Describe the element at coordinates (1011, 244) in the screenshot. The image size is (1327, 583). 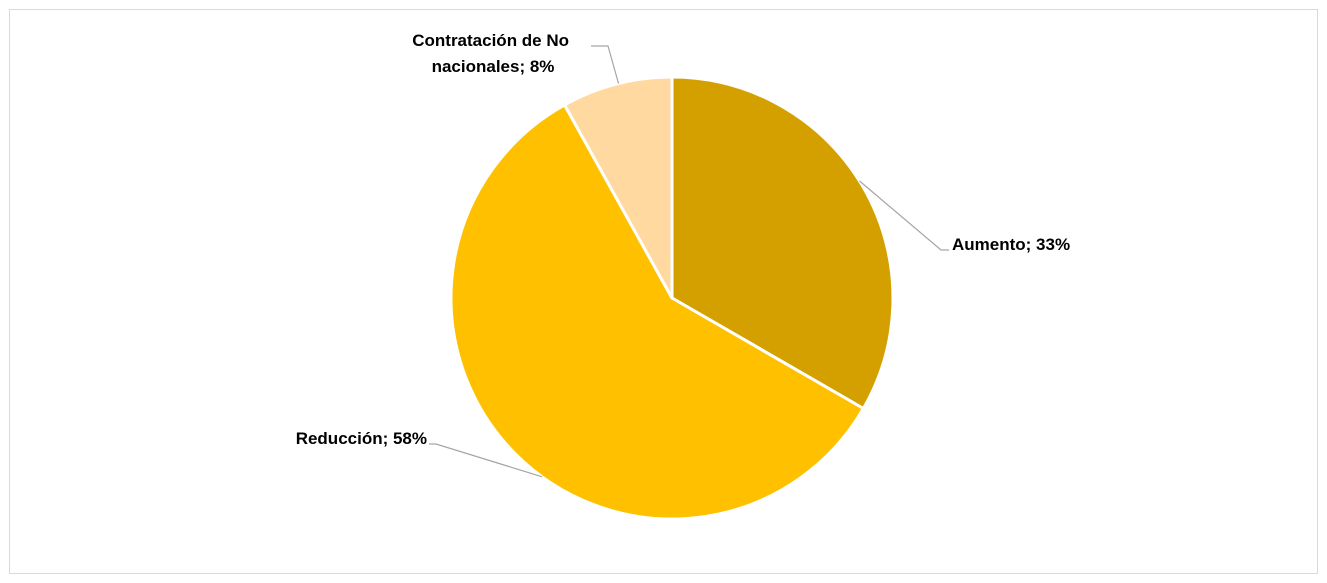
I see `data-label-aumento: Aumento; 33%` at that location.